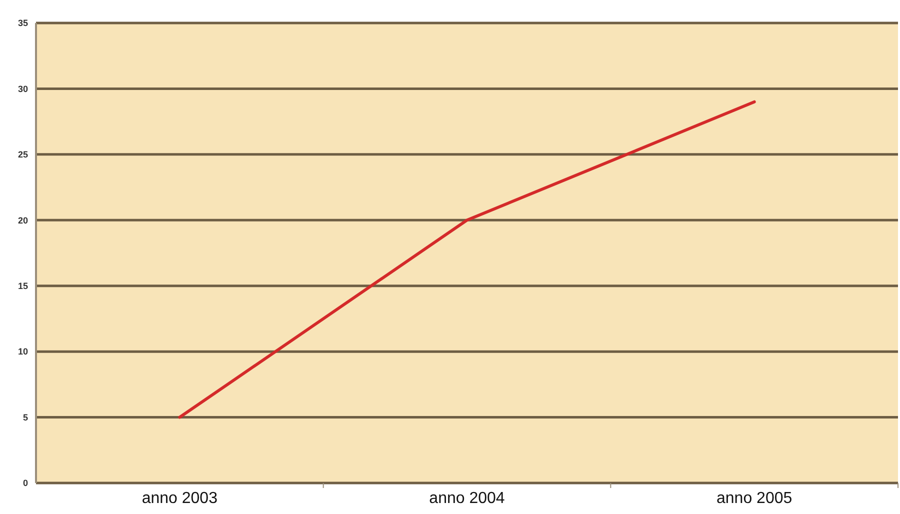 Image resolution: width=900 pixels, height=514 pixels. I want to click on y-tick-label: 20, so click(23, 220).